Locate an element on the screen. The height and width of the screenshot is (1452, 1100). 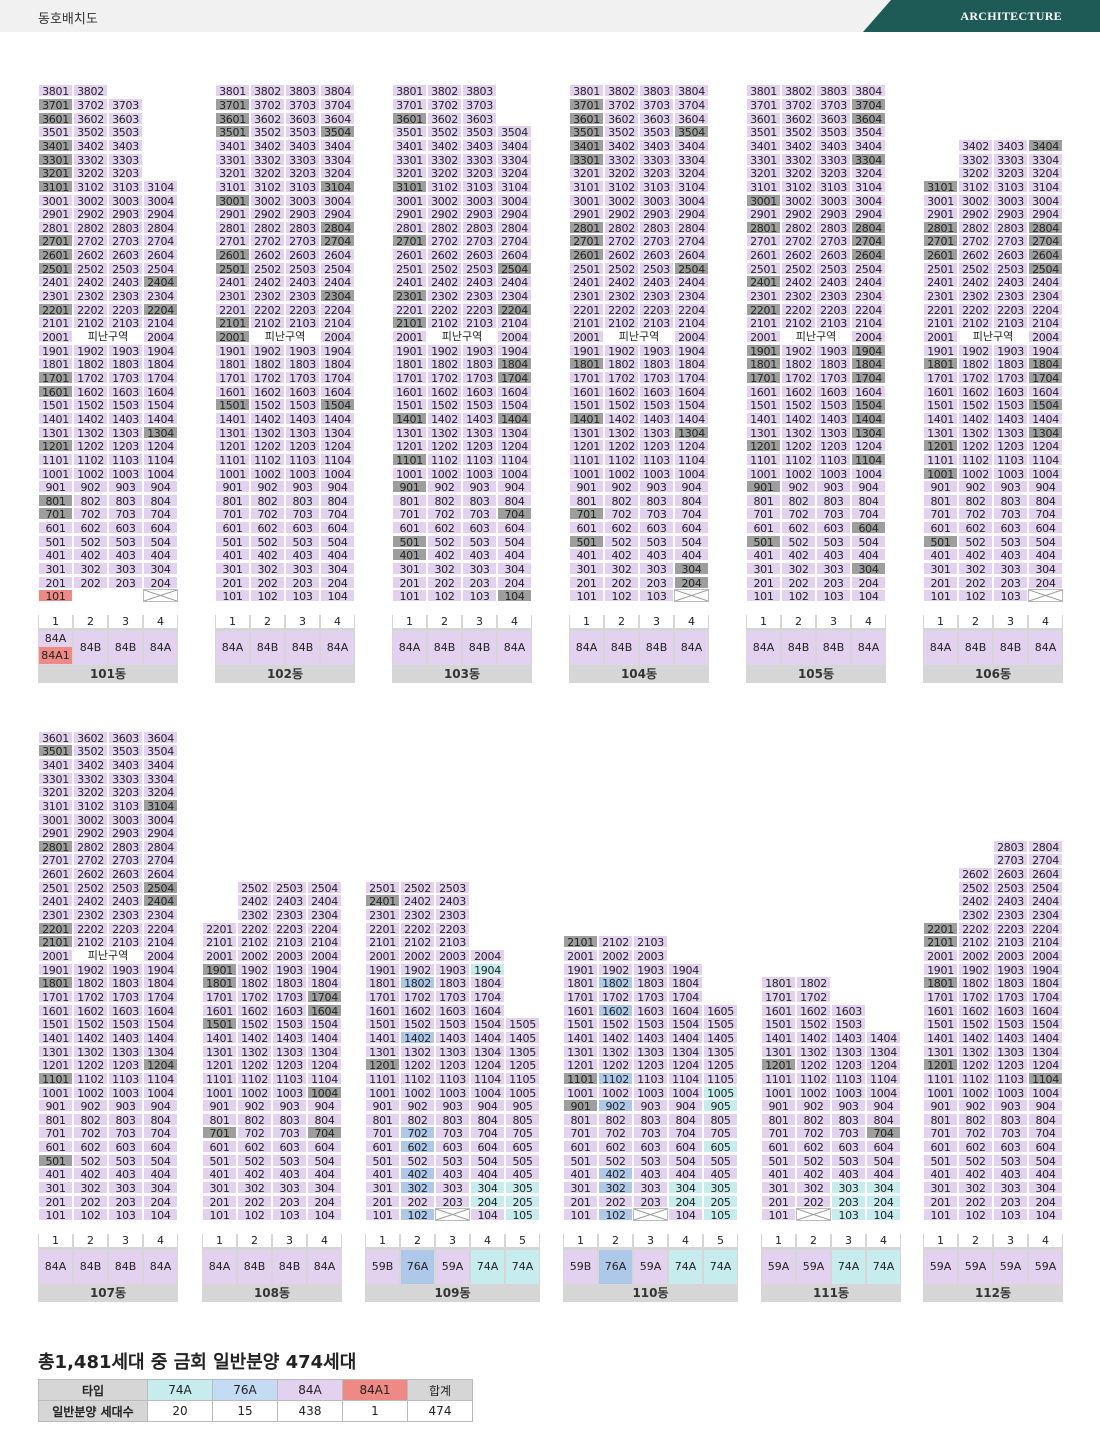
unit-cell: 901 is located at coordinates (763, 487).